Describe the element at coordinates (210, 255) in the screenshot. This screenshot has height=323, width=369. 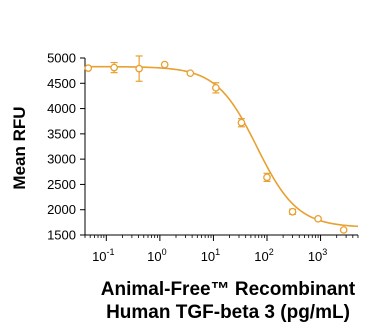
I see `x-tick-label: 10¹` at that location.